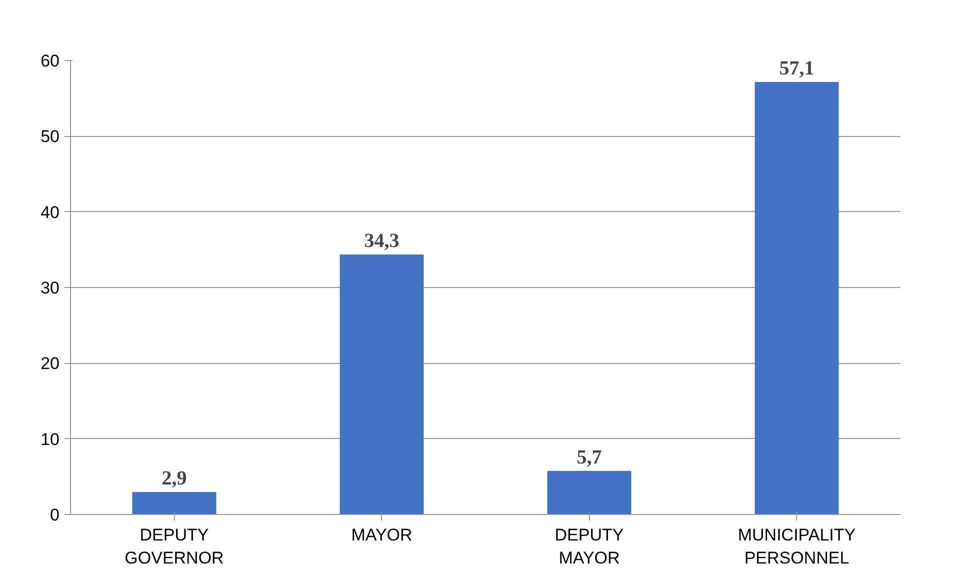  What do you see at coordinates (50, 439) in the screenshot?
I see `y-tick-label: 10` at bounding box center [50, 439].